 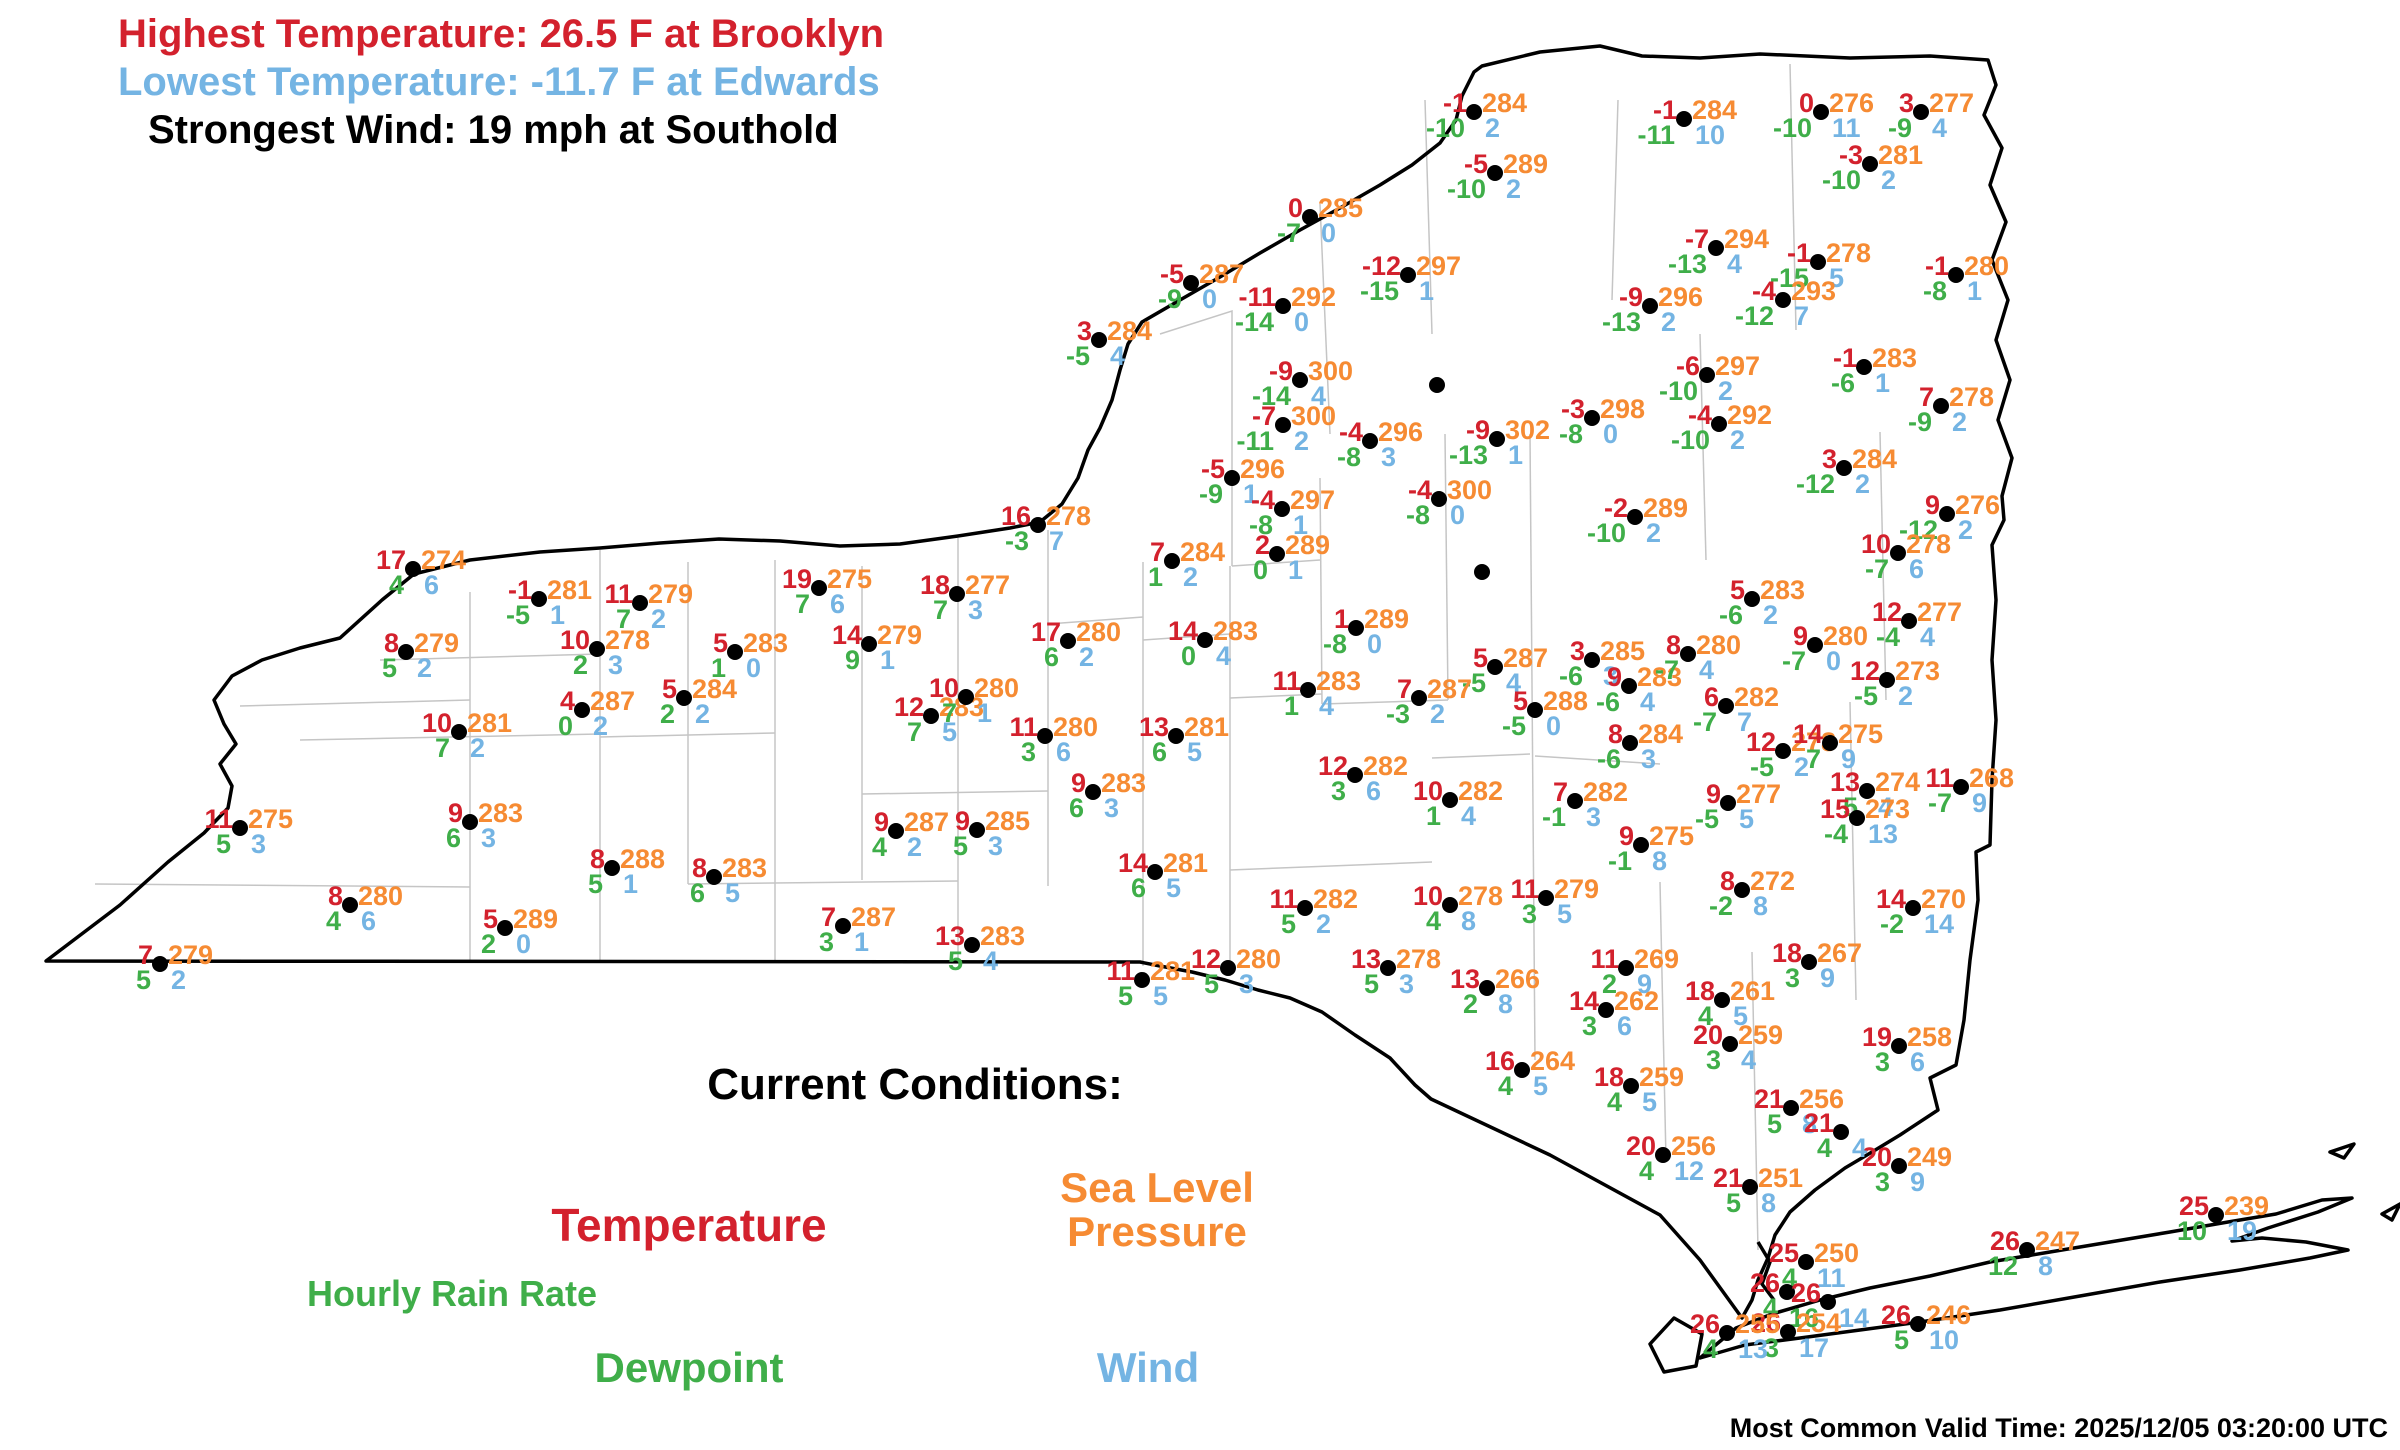 I want to click on station-pressure: 284, so click(x=1505, y=103).